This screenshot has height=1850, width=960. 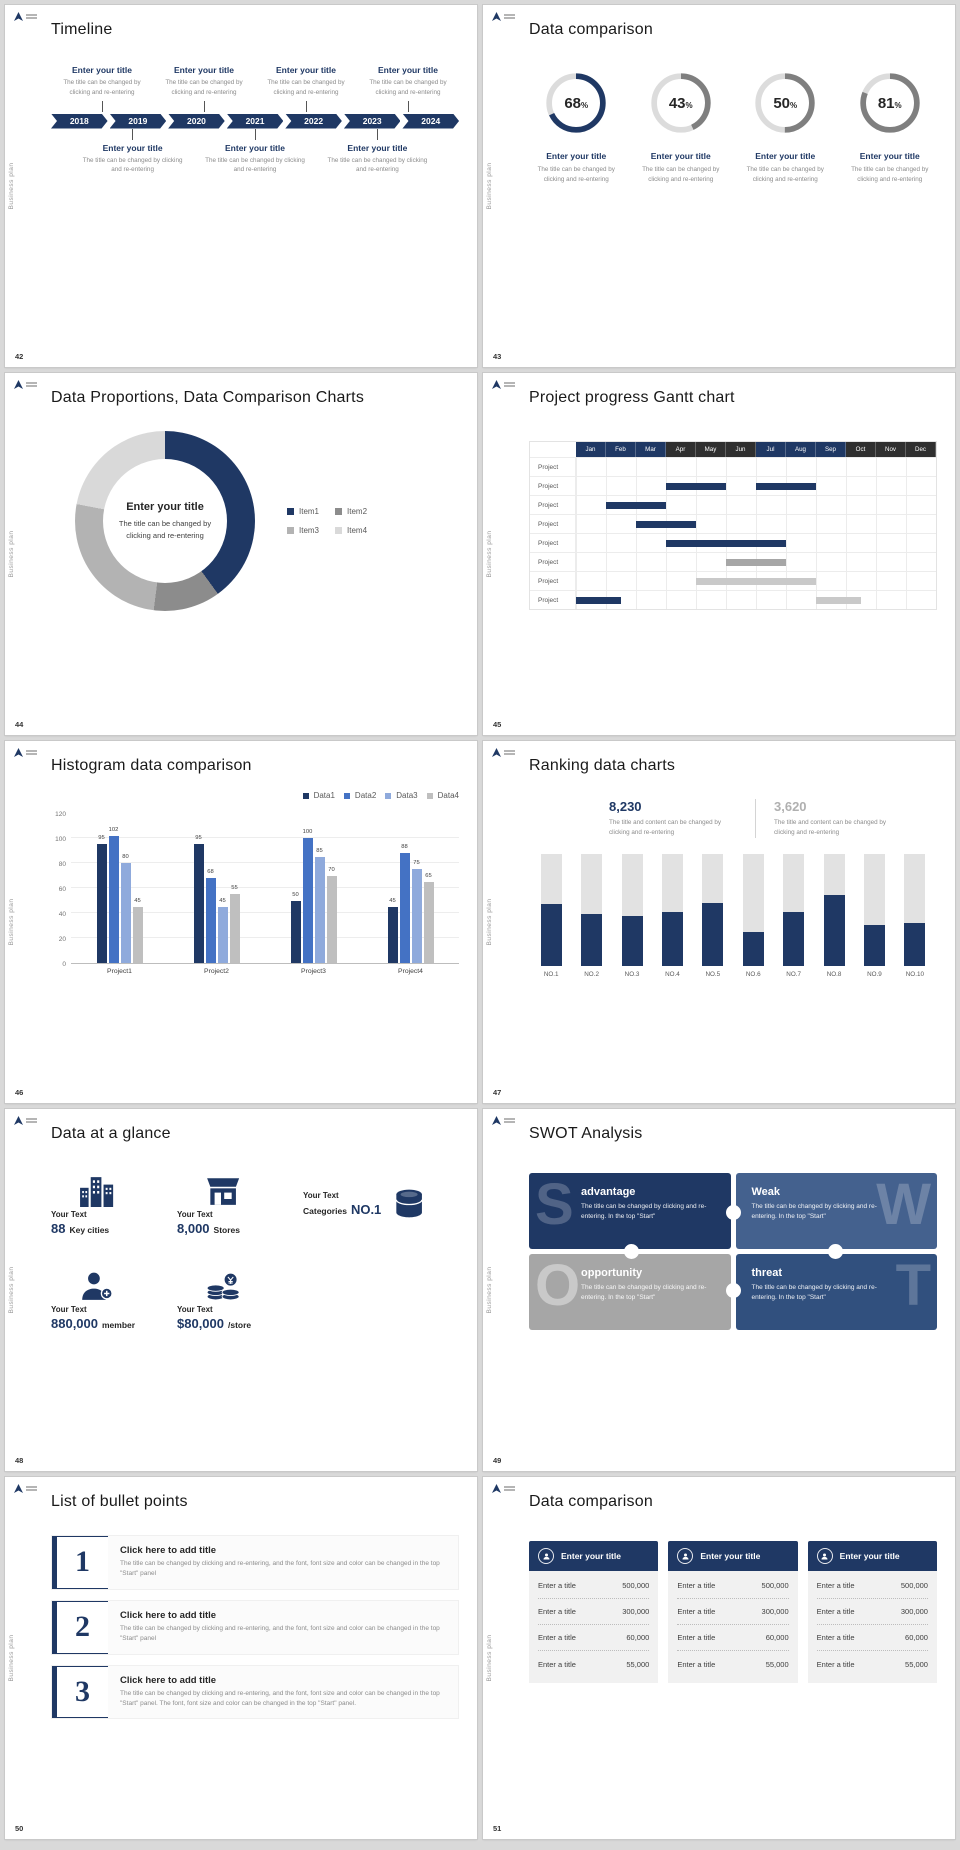 What do you see at coordinates (401, 795) in the screenshot?
I see `legend-item: Data3` at bounding box center [401, 795].